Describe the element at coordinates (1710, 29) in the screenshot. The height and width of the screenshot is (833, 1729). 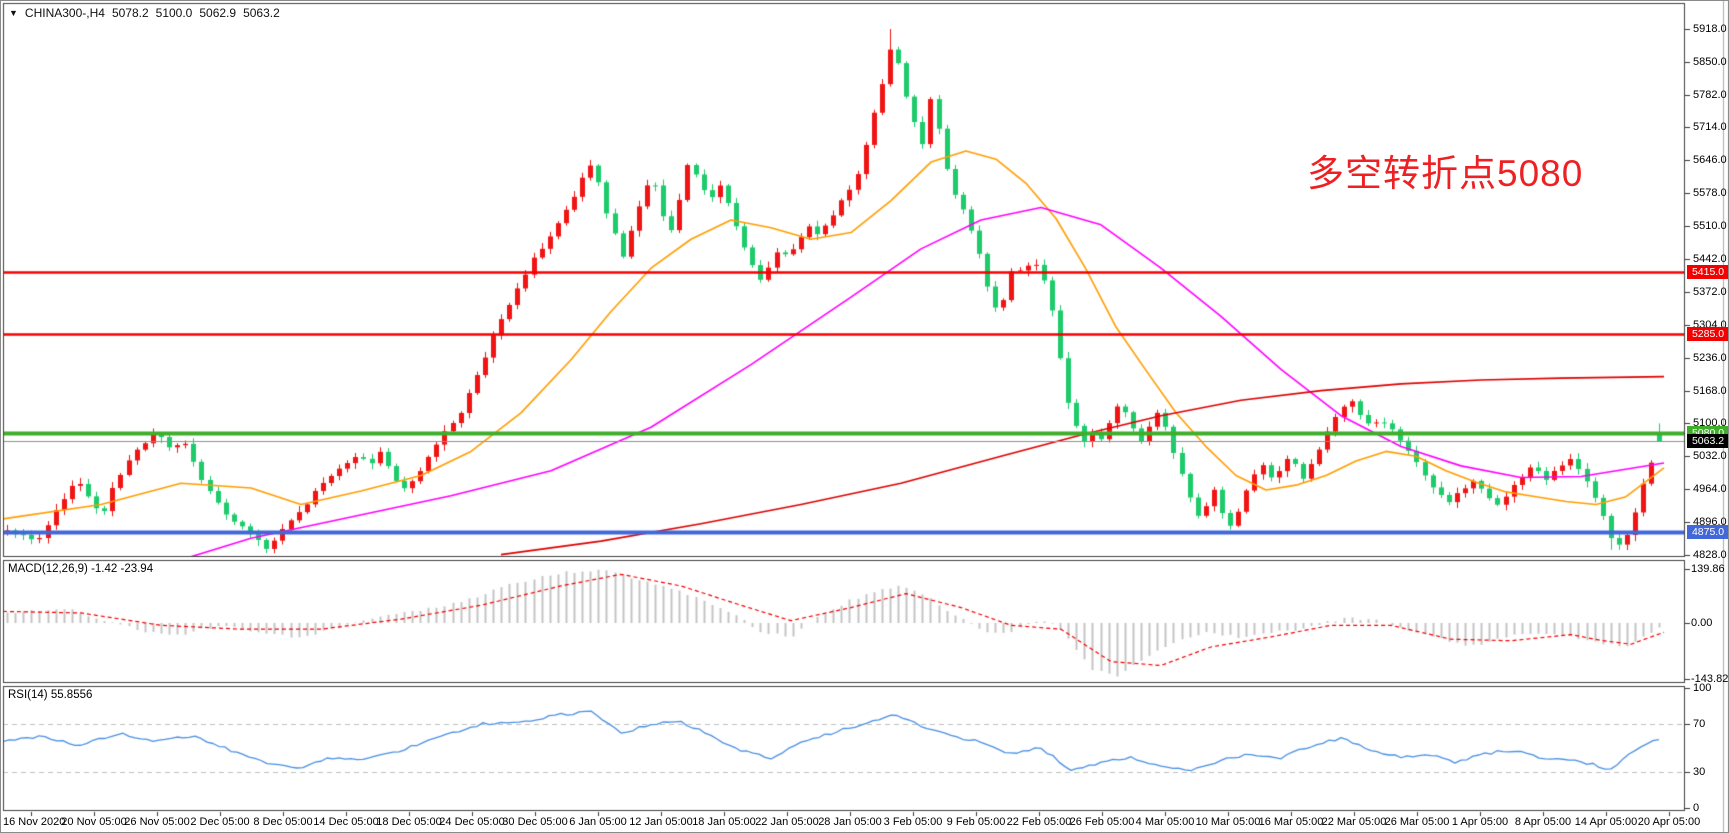
I see `price-tick-label: 5918.0` at that location.